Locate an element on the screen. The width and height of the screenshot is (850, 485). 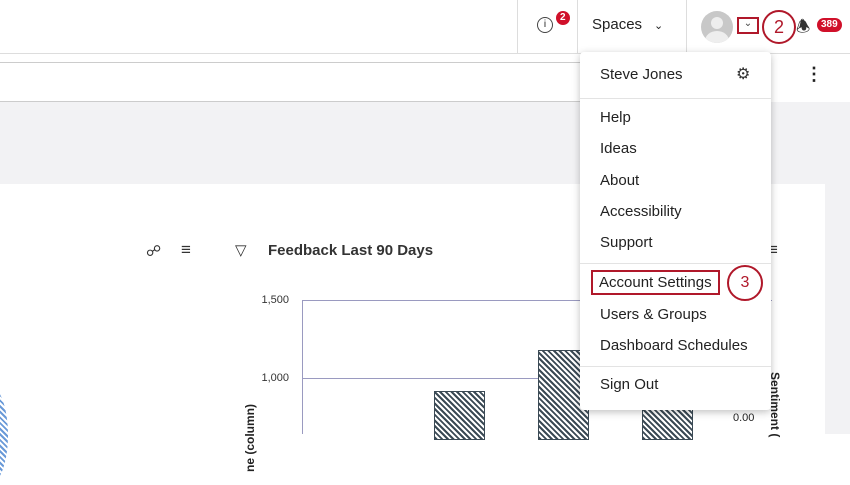
spaces-label: Spaces is located at coordinates (617, 24).